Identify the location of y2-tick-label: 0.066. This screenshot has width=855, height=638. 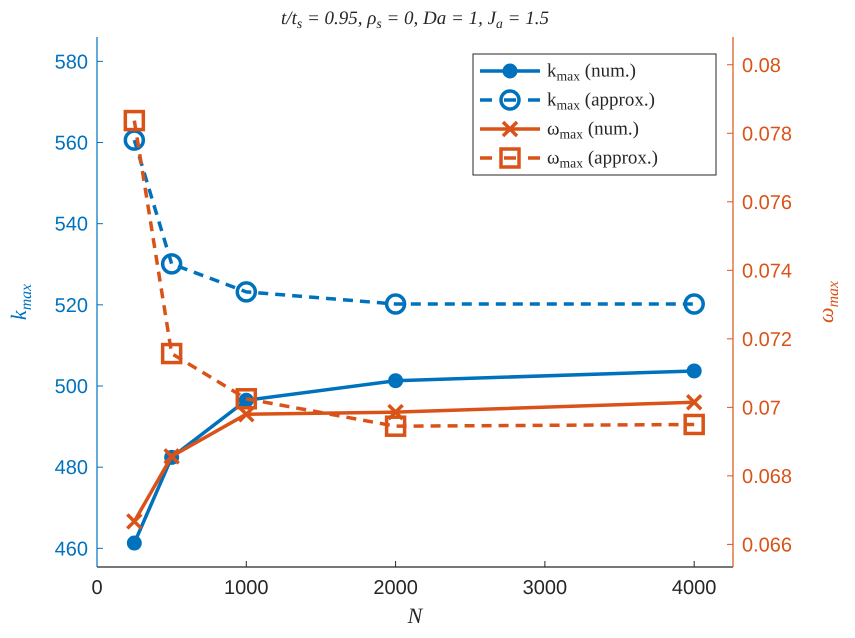
(767, 545).